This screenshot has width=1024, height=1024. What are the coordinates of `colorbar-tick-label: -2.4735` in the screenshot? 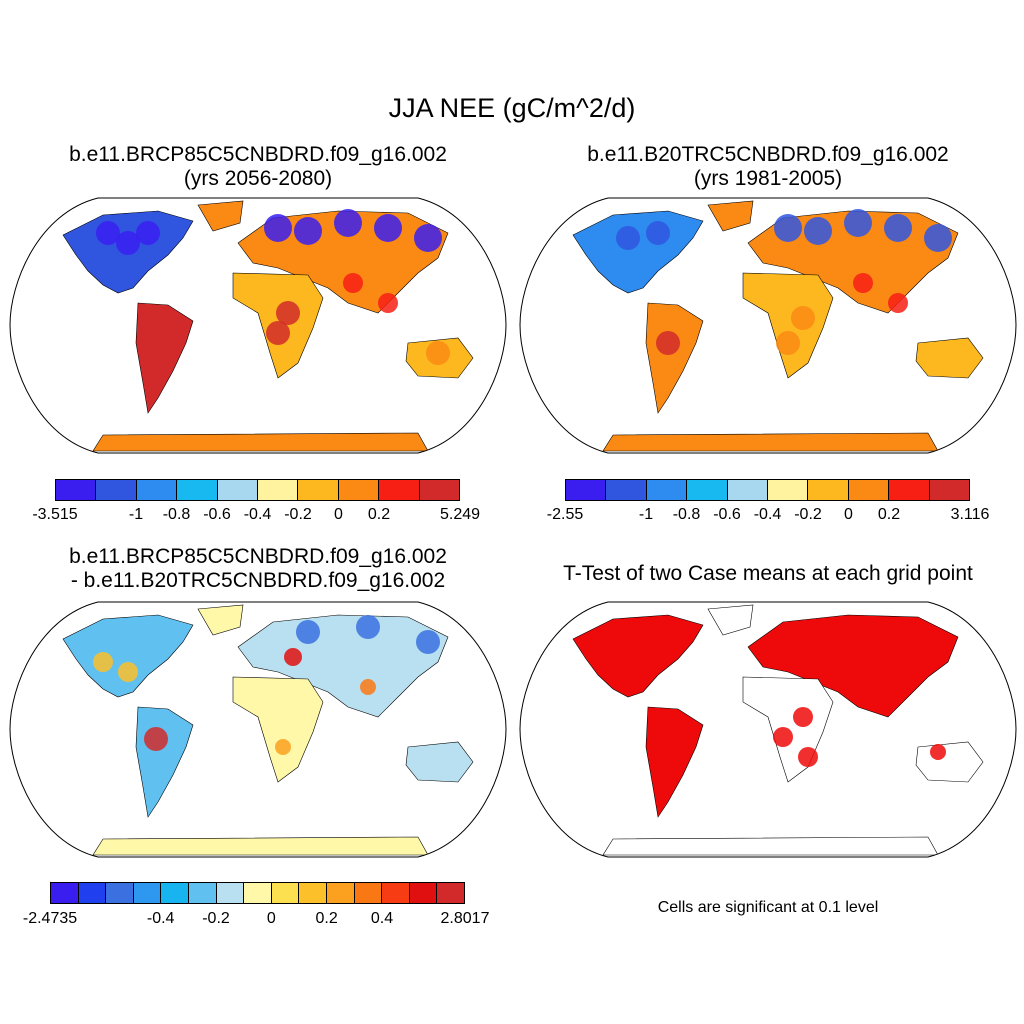 It's located at (50, 918).